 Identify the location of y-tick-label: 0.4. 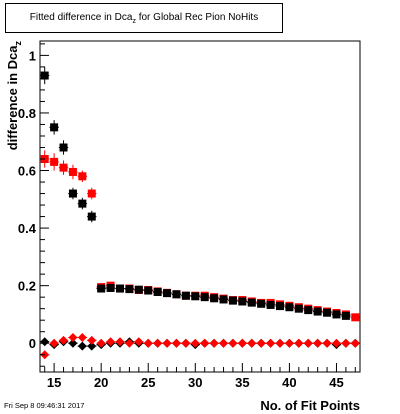
(27, 228).